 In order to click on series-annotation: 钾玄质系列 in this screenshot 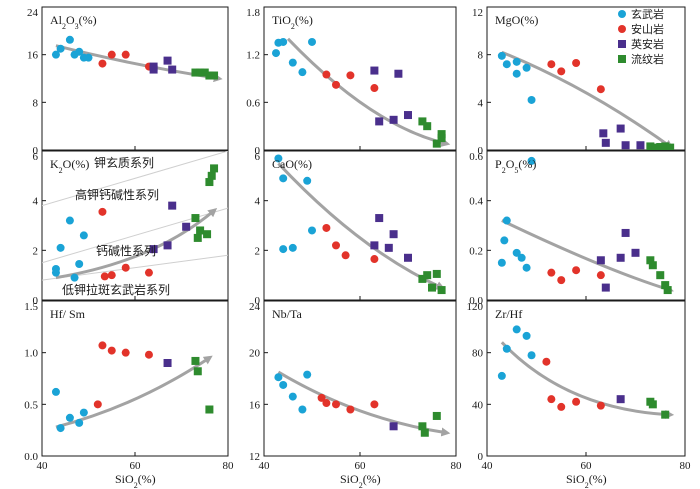, I will do `click(124, 162)`.